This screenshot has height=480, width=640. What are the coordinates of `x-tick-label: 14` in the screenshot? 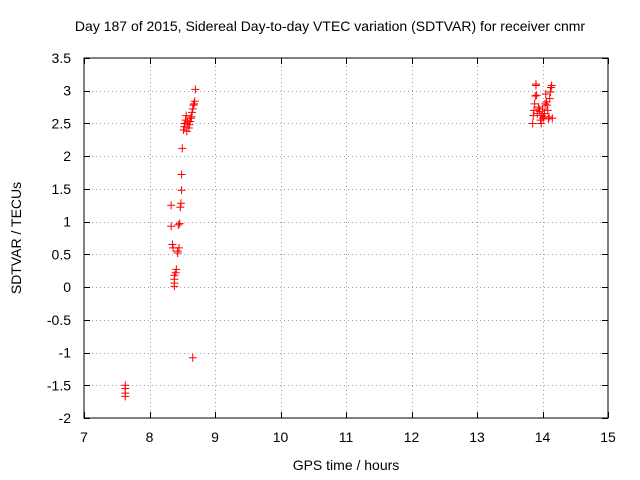 It's located at (543, 437).